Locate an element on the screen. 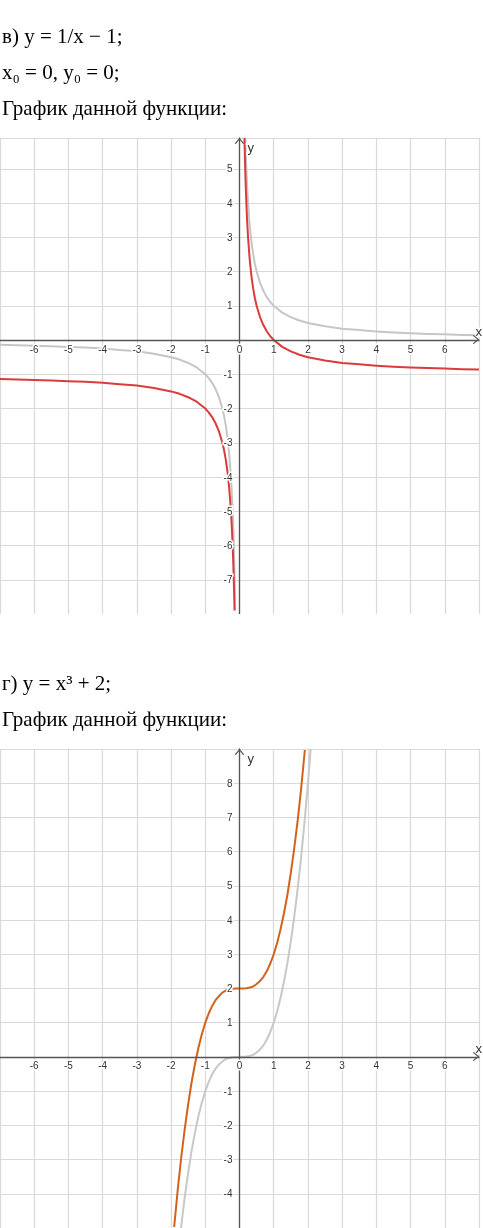 The image size is (483, 1228). y-tick-label: 7 is located at coordinates (229, 817).